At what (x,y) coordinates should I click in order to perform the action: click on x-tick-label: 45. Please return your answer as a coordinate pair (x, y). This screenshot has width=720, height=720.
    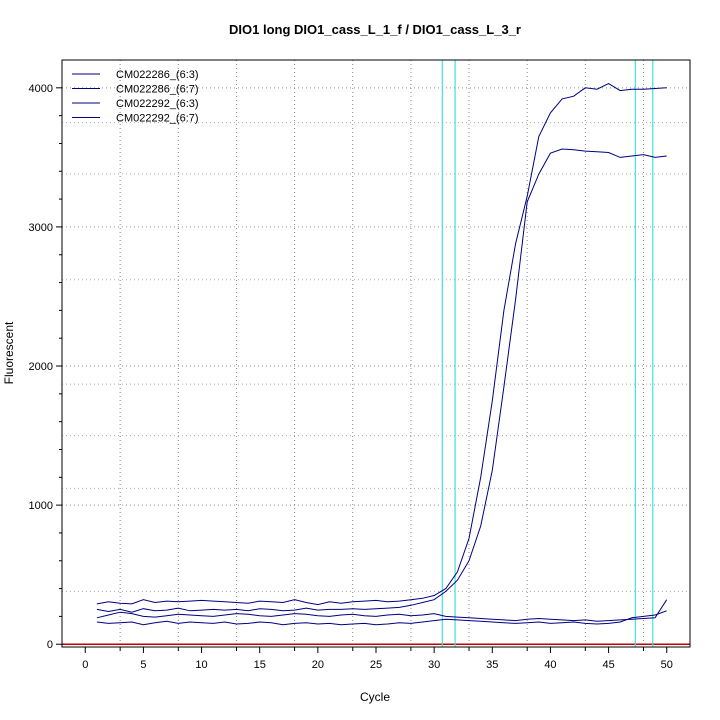
    Looking at the image, I should click on (608, 665).